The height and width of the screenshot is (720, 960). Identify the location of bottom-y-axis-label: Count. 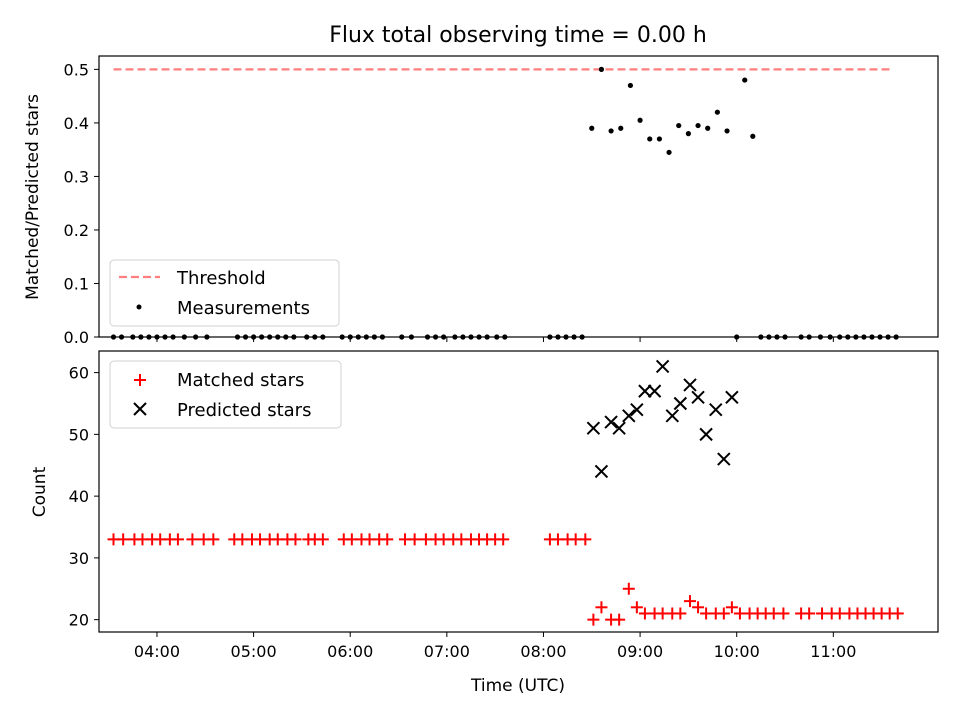
(40, 491).